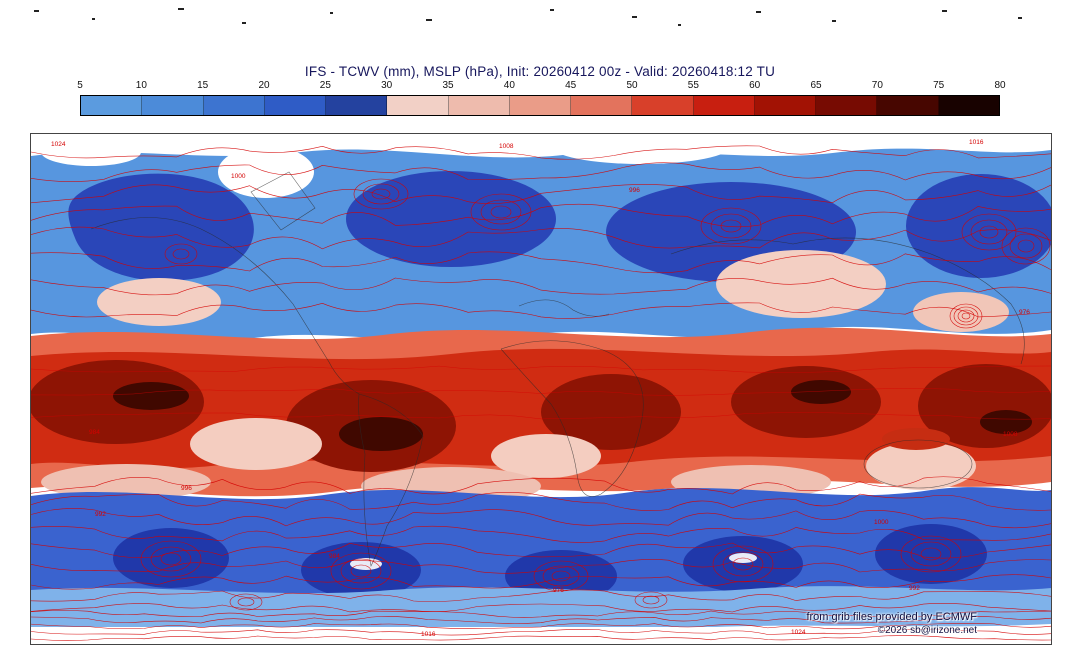  What do you see at coordinates (571, 85) in the screenshot?
I see `colorbar-tick: 45` at bounding box center [571, 85].